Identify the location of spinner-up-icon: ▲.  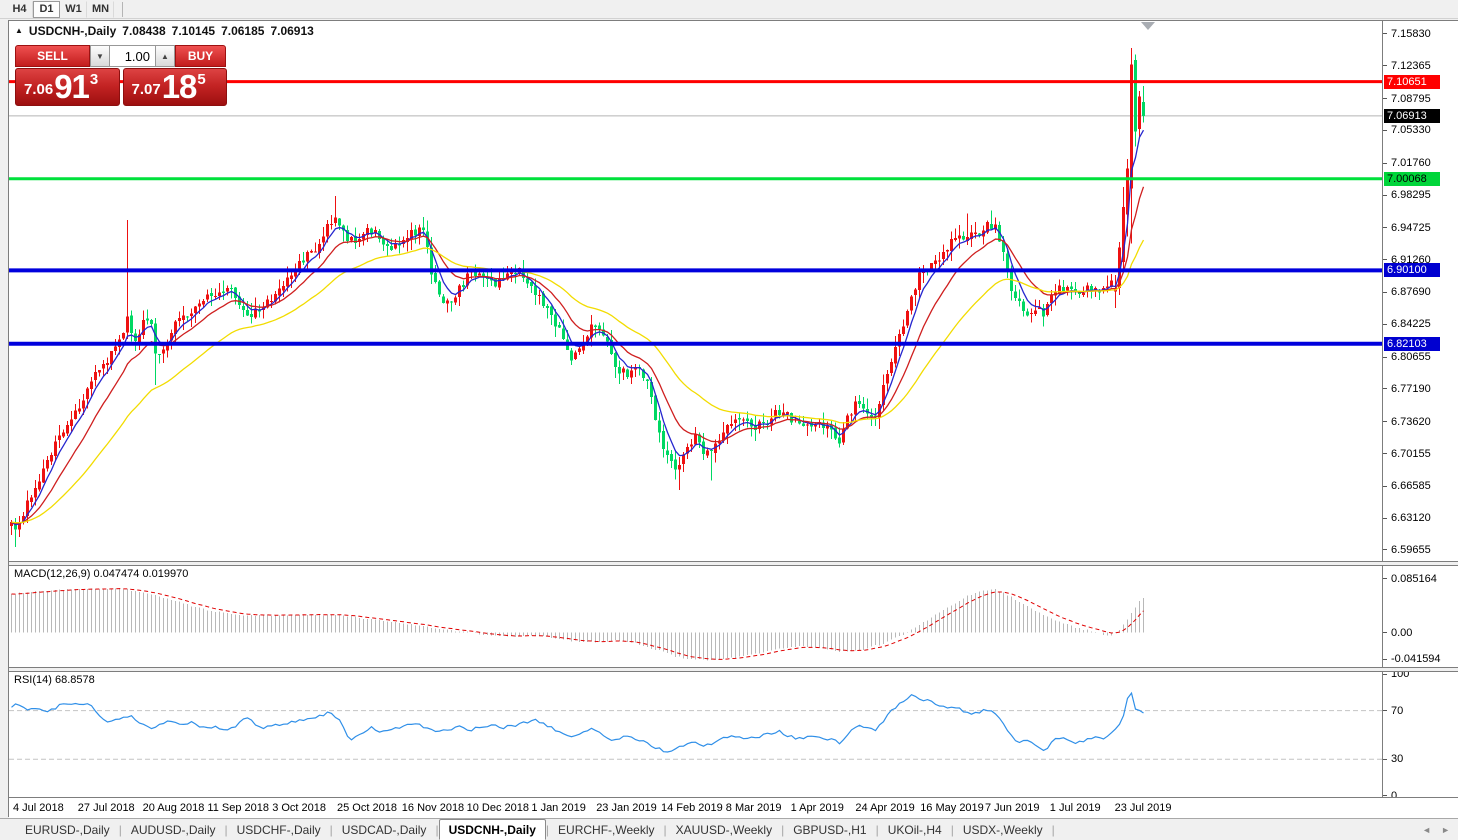
(165, 56).